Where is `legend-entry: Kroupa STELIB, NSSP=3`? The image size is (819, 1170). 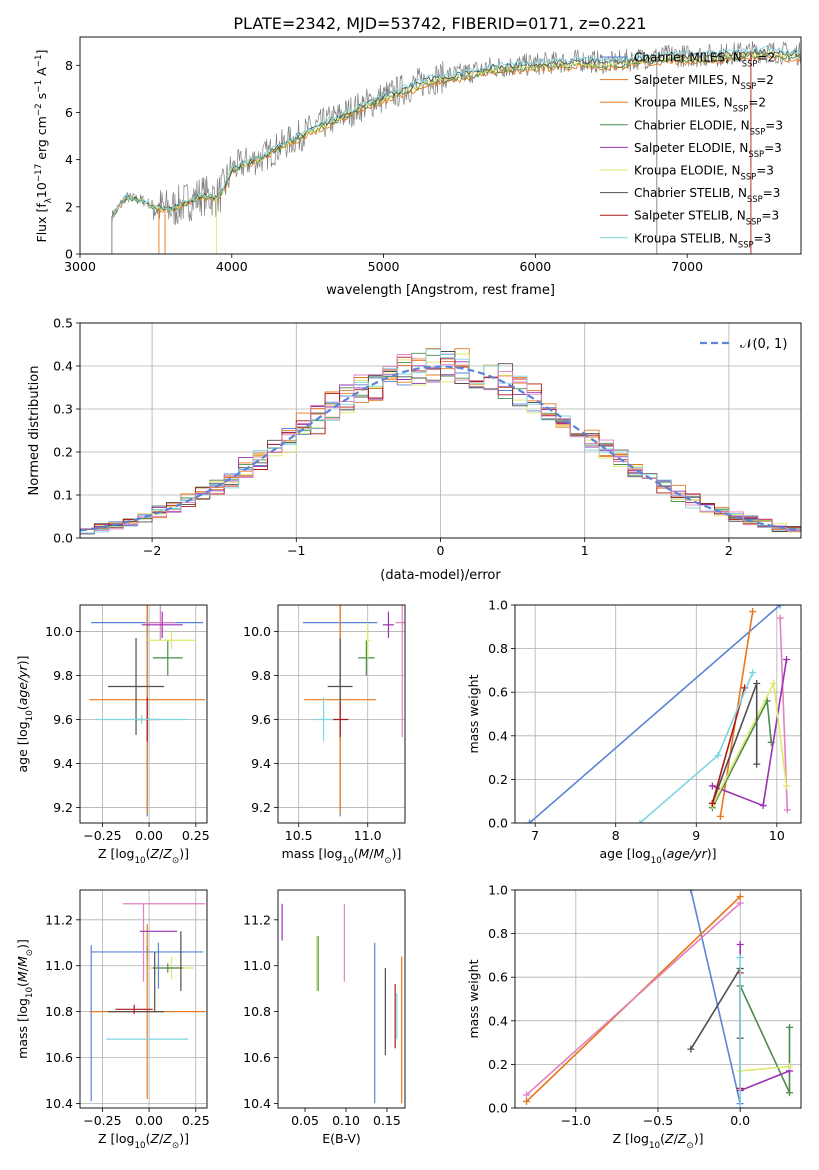 legend-entry: Kroupa STELIB, NSSP=3 is located at coordinates (702, 240).